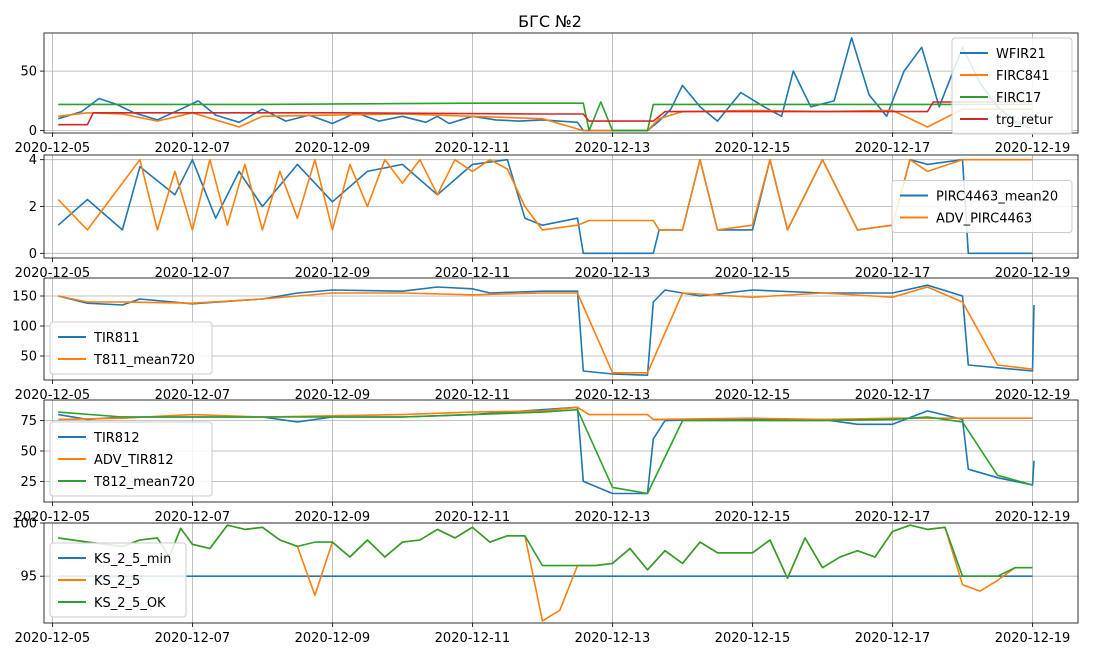 The width and height of the screenshot is (1100, 650). I want to click on legend-label-t811-mean720: T811_mean720, so click(144, 360).